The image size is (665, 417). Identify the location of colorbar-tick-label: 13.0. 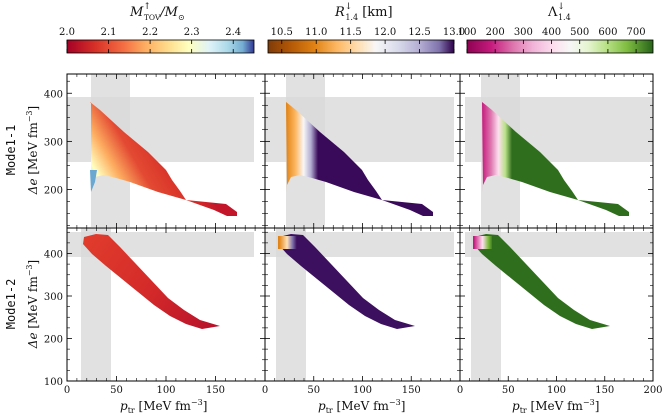
(454, 32).